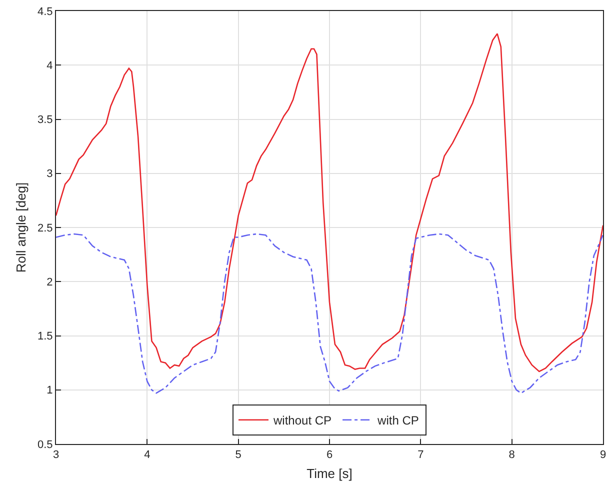 Image resolution: width=612 pixels, height=487 pixels. Describe the element at coordinates (329, 455) in the screenshot. I see `x-tick-label: 6` at that location.